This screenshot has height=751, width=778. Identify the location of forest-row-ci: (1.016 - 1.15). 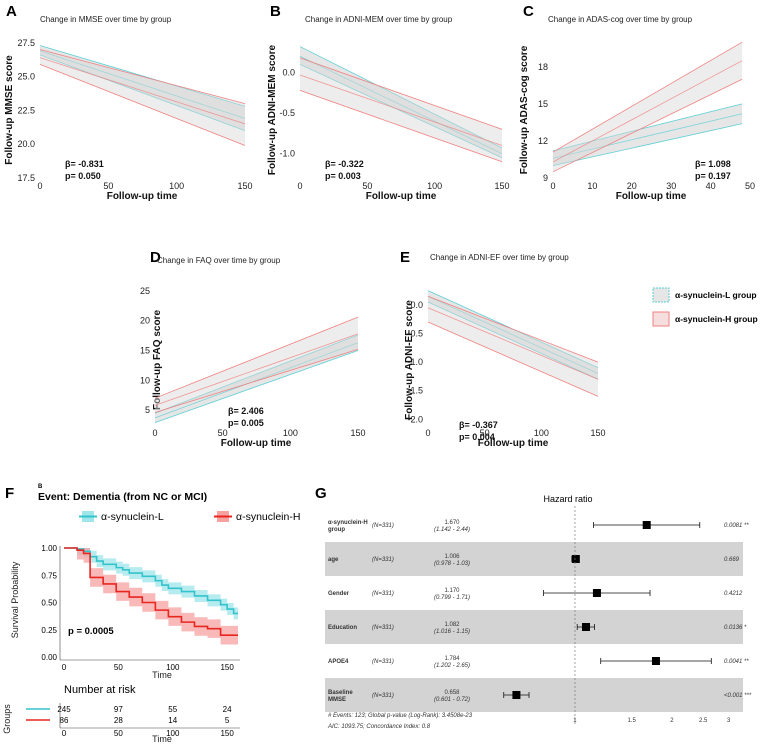
(452, 632).